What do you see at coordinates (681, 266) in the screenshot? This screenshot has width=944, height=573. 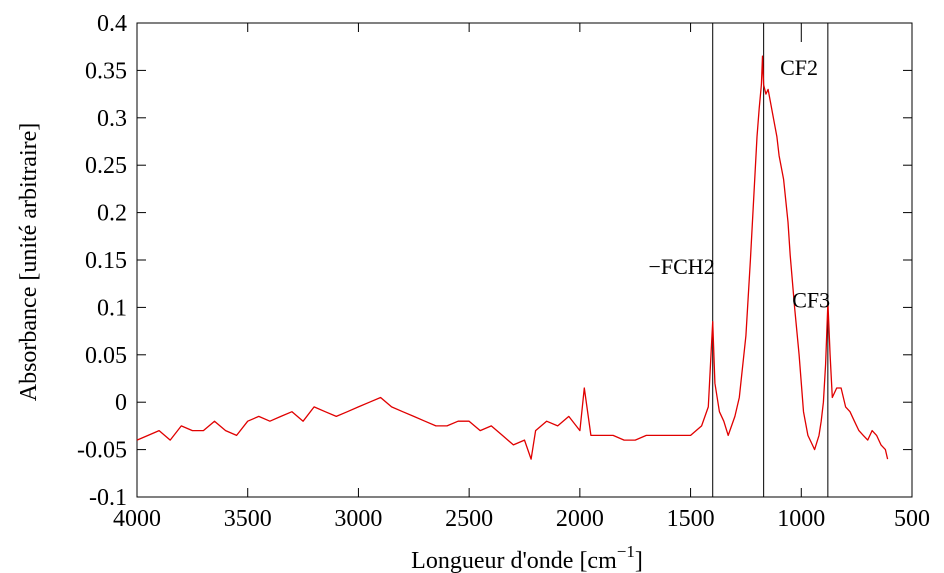 I see `peak-label: −FCH2` at bounding box center [681, 266].